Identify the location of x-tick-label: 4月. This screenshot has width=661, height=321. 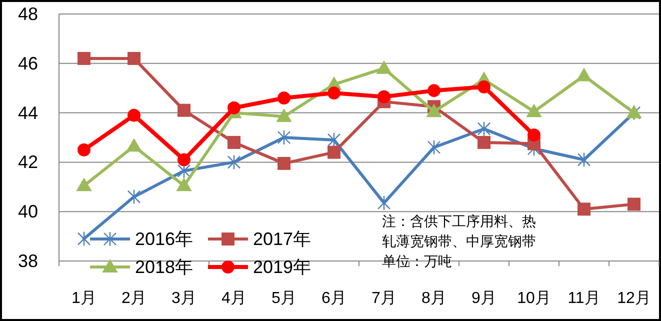
(234, 298).